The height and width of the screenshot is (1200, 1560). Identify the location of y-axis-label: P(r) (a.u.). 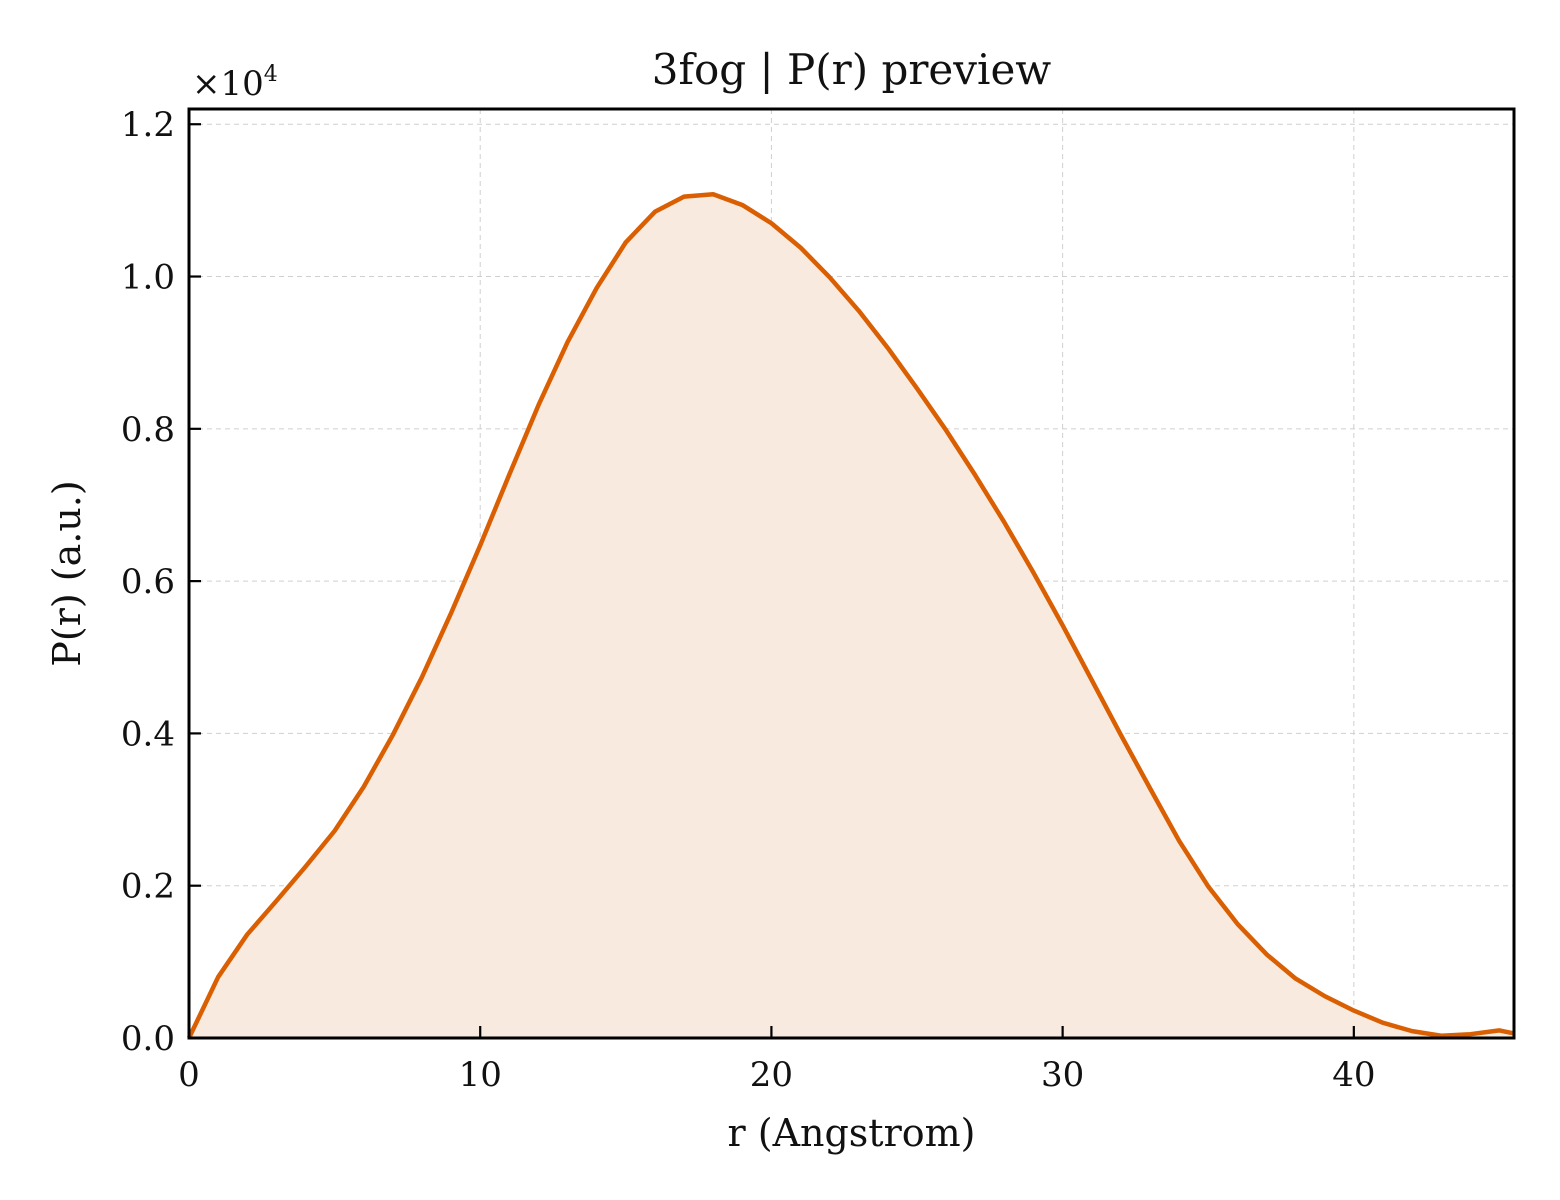
(67, 573).